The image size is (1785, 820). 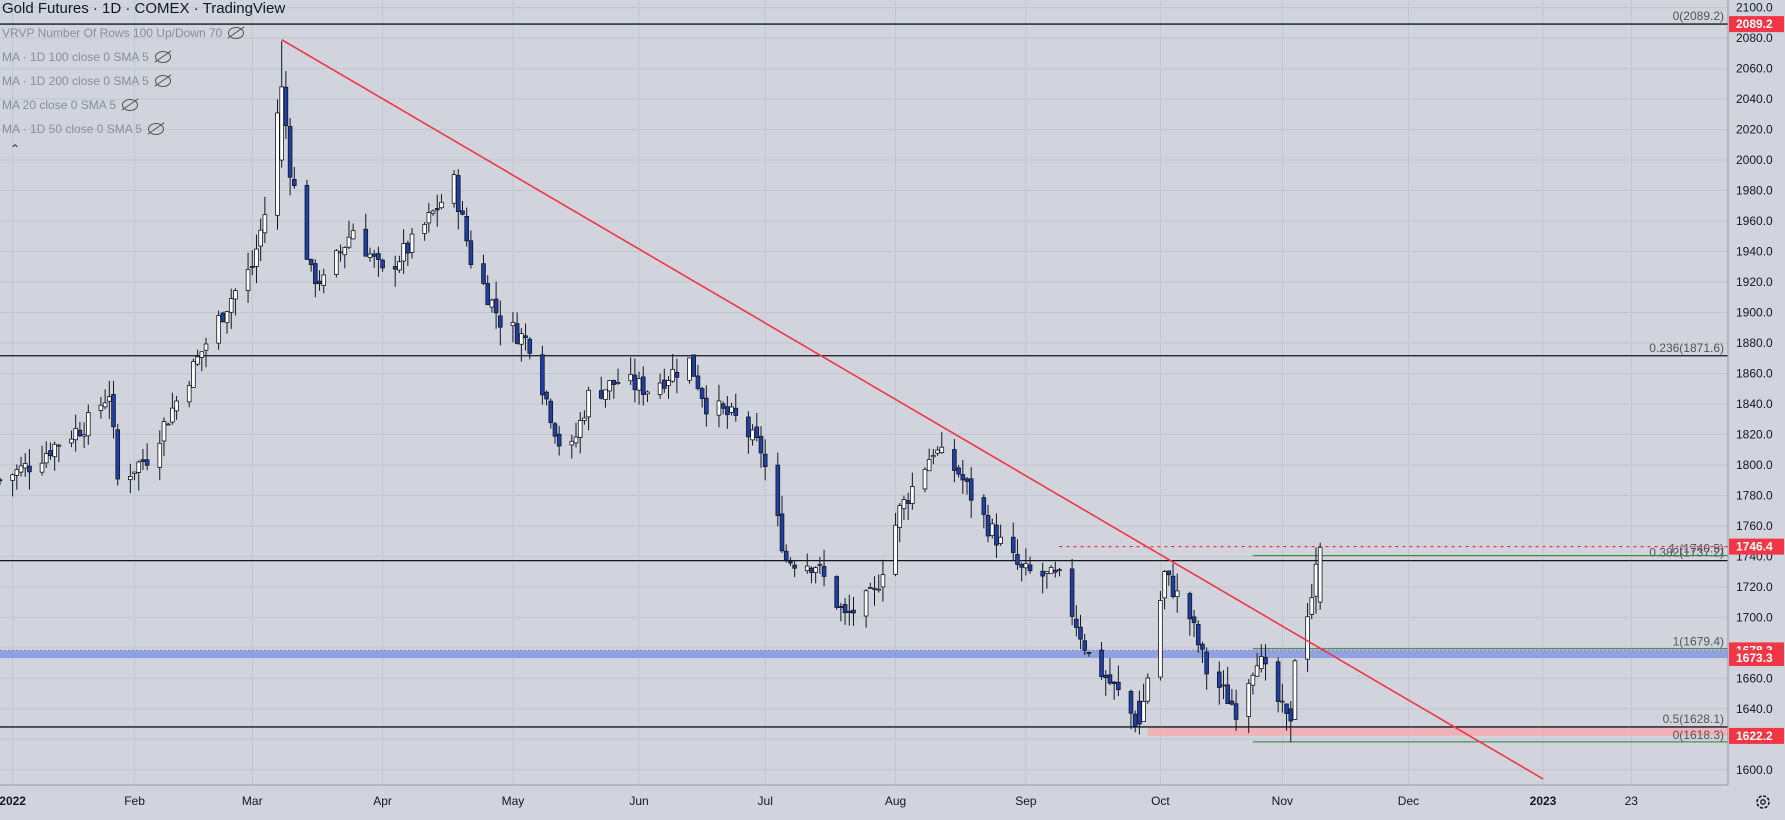 I want to click on indicator-ma-20: MA 20 close 0 SMA 5, so click(x=70, y=105).